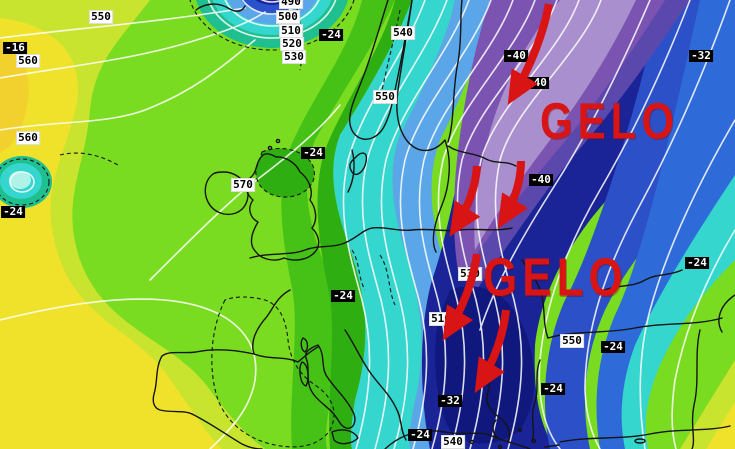 This screenshot has height=449, width=735. Describe the element at coordinates (720, 425) in the screenshot. I see `field-yellow-corner` at that location.